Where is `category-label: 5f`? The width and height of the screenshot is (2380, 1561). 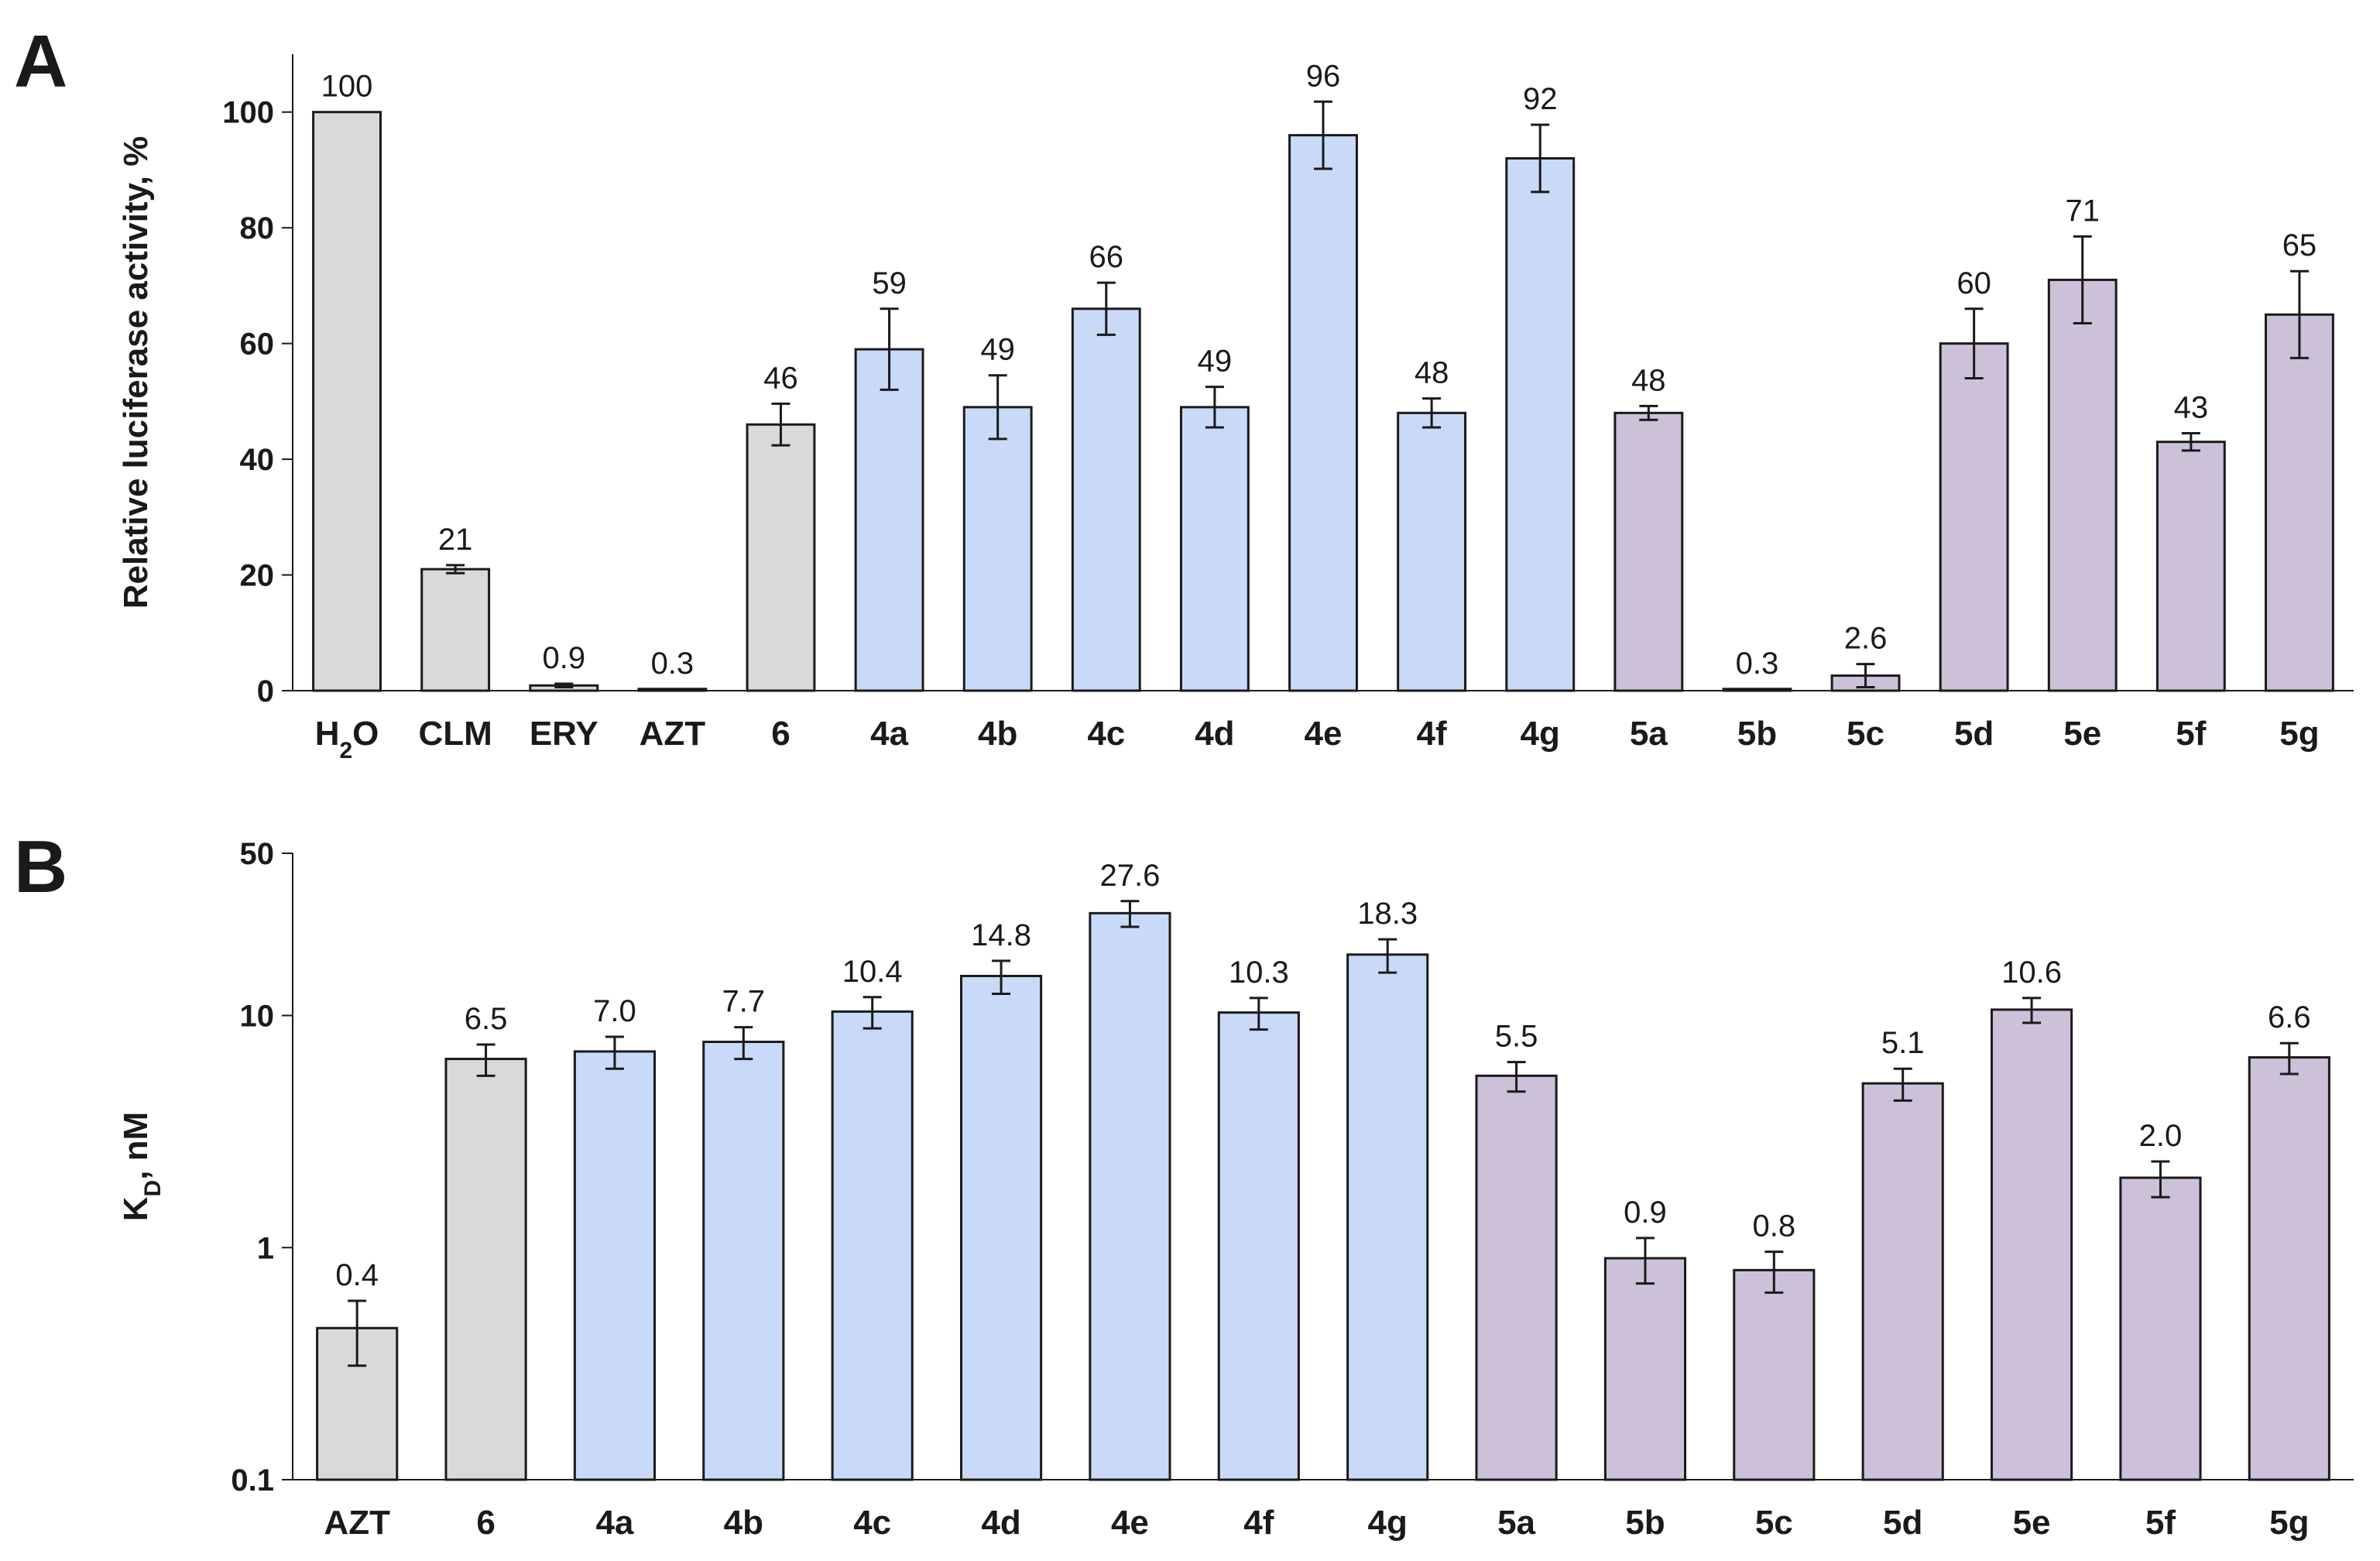 category-label: 5f is located at coordinates (2191, 734).